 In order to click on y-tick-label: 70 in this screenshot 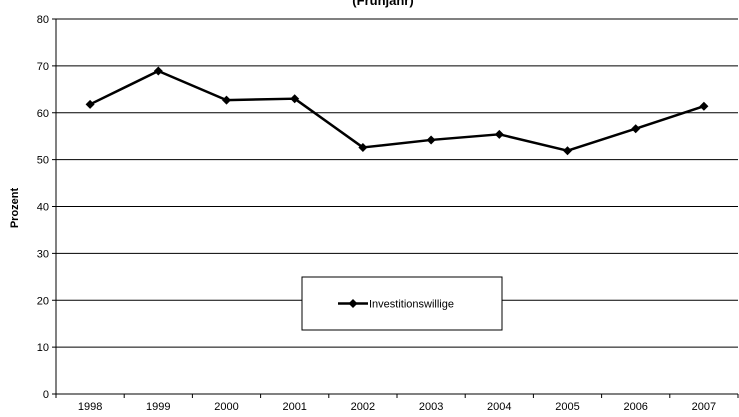, I will do `click(43, 67)`.